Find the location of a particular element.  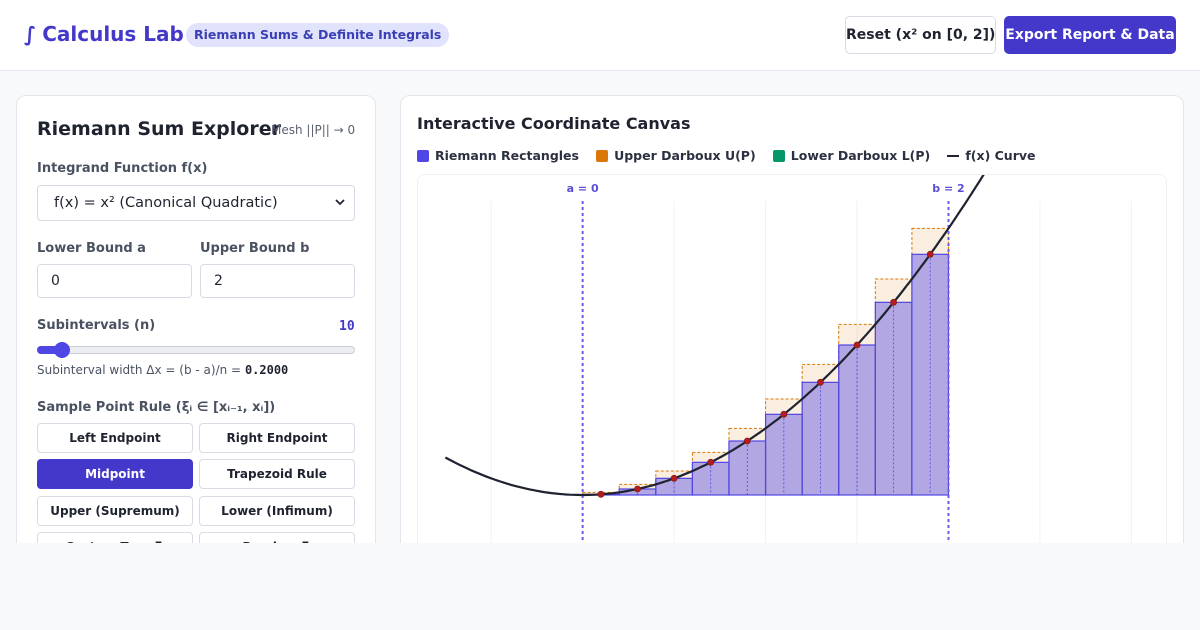

legend-curve: f(x) Curve is located at coordinates (991, 155).